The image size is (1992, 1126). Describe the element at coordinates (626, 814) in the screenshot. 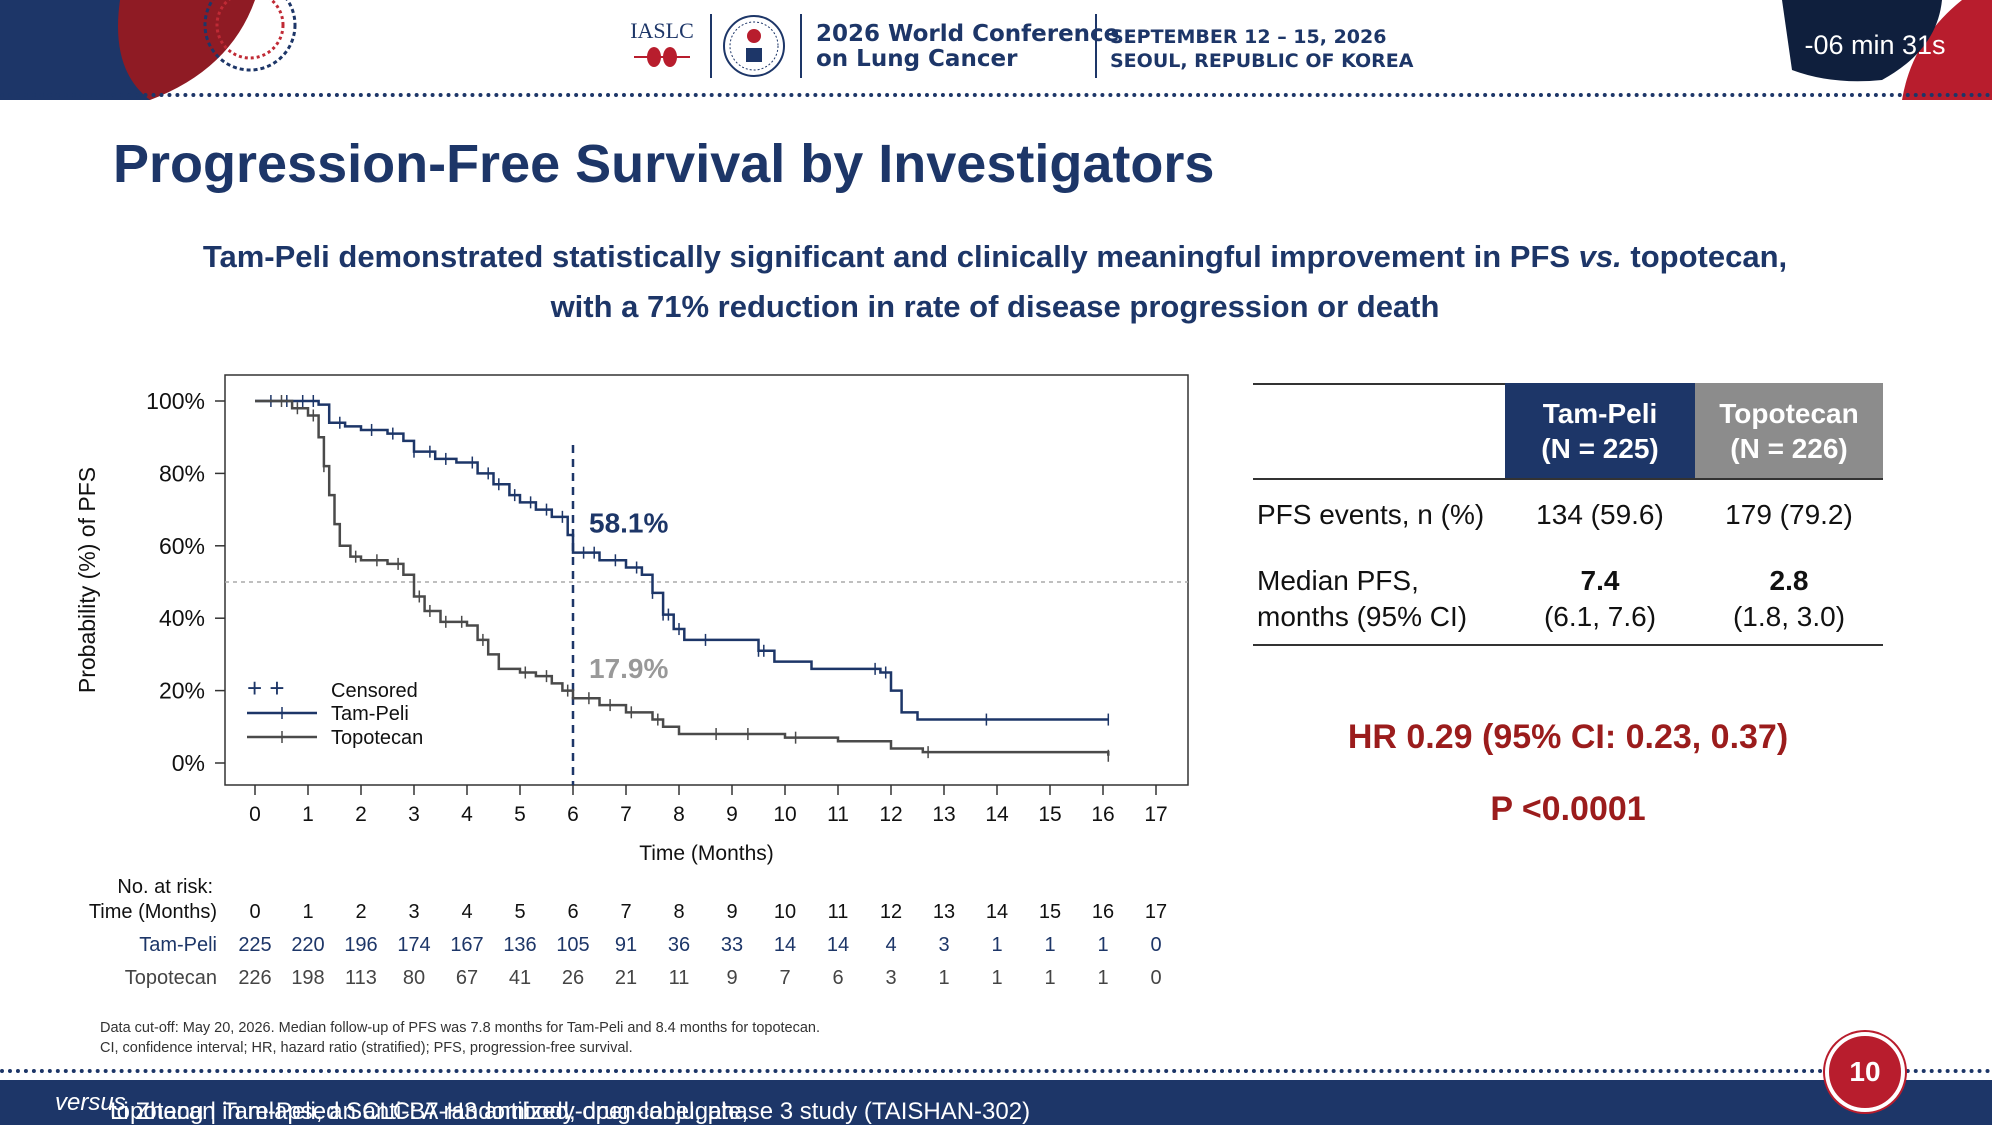

I see `x-tick-label: 7` at that location.